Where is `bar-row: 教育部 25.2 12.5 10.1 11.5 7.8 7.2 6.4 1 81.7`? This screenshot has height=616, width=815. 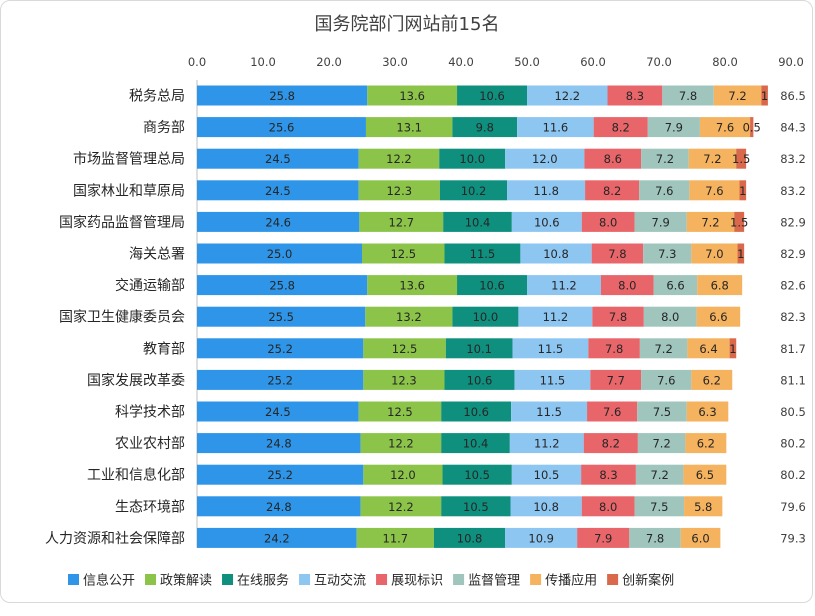
bar-row: 教育部 25.2 12.5 10.1 11.5 7.8 7.2 6.4 1 81.7 is located at coordinates (474, 348).